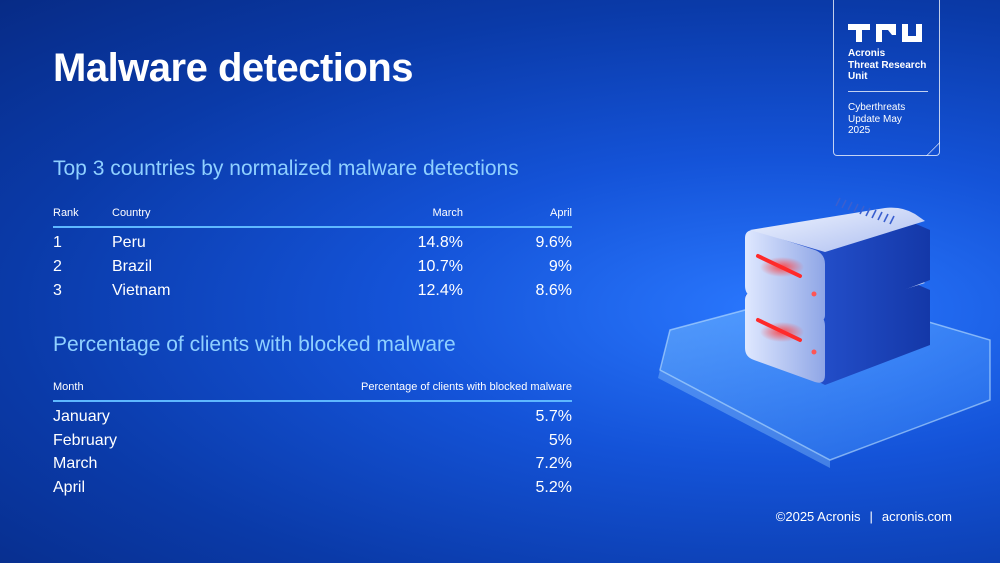 This screenshot has height=563, width=1000. Describe the element at coordinates (141, 290) in the screenshot. I see `country-cell: Vietnam` at that location.